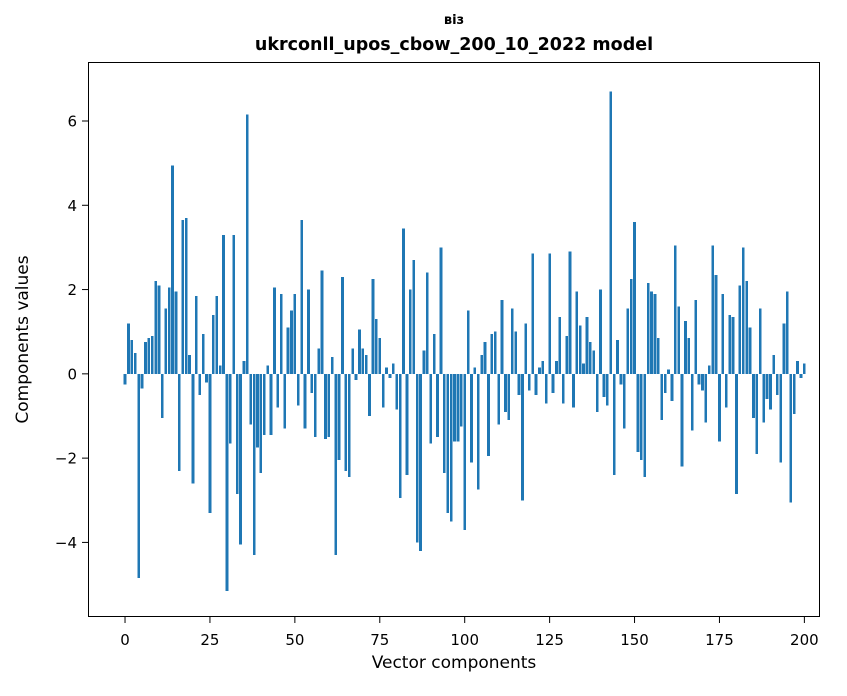 The height and width of the screenshot is (696, 847). Describe the element at coordinates (71, 332) in the screenshot. I see `y-axis-ticks: −4 −2 0 2 4 6` at that location.